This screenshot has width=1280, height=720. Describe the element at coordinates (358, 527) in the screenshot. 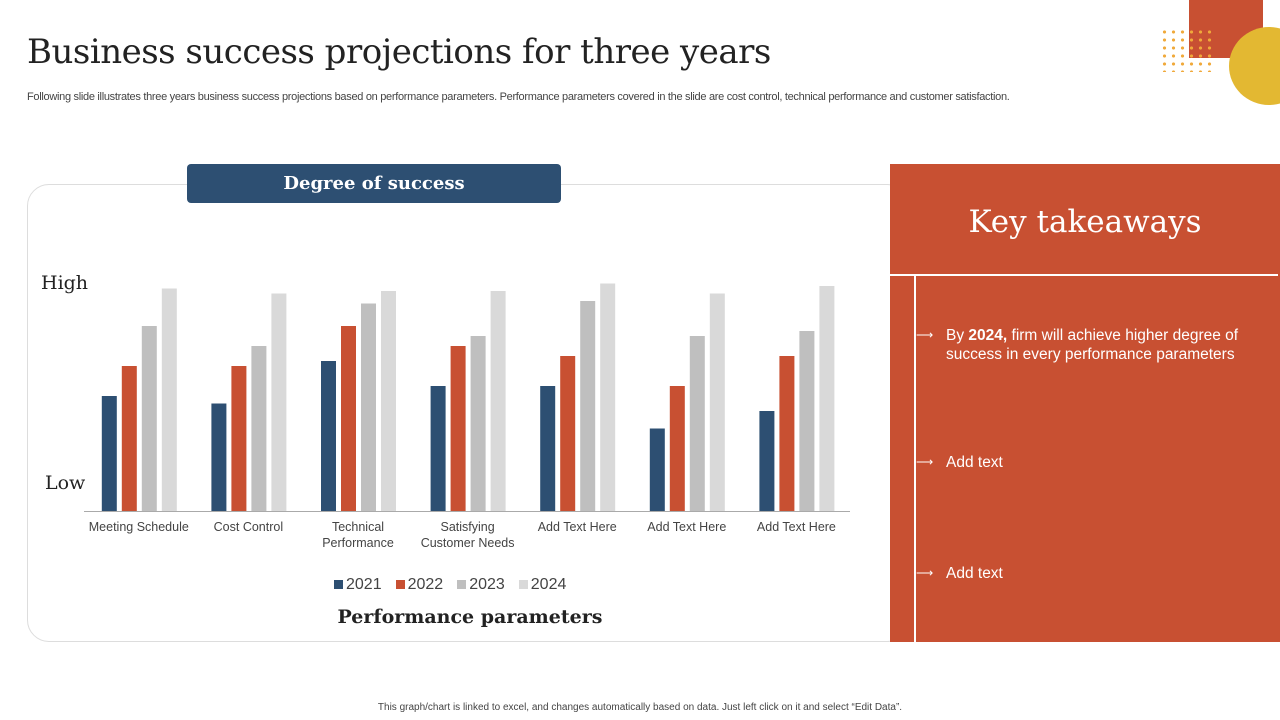

I see `x-tick-label: Technical` at that location.